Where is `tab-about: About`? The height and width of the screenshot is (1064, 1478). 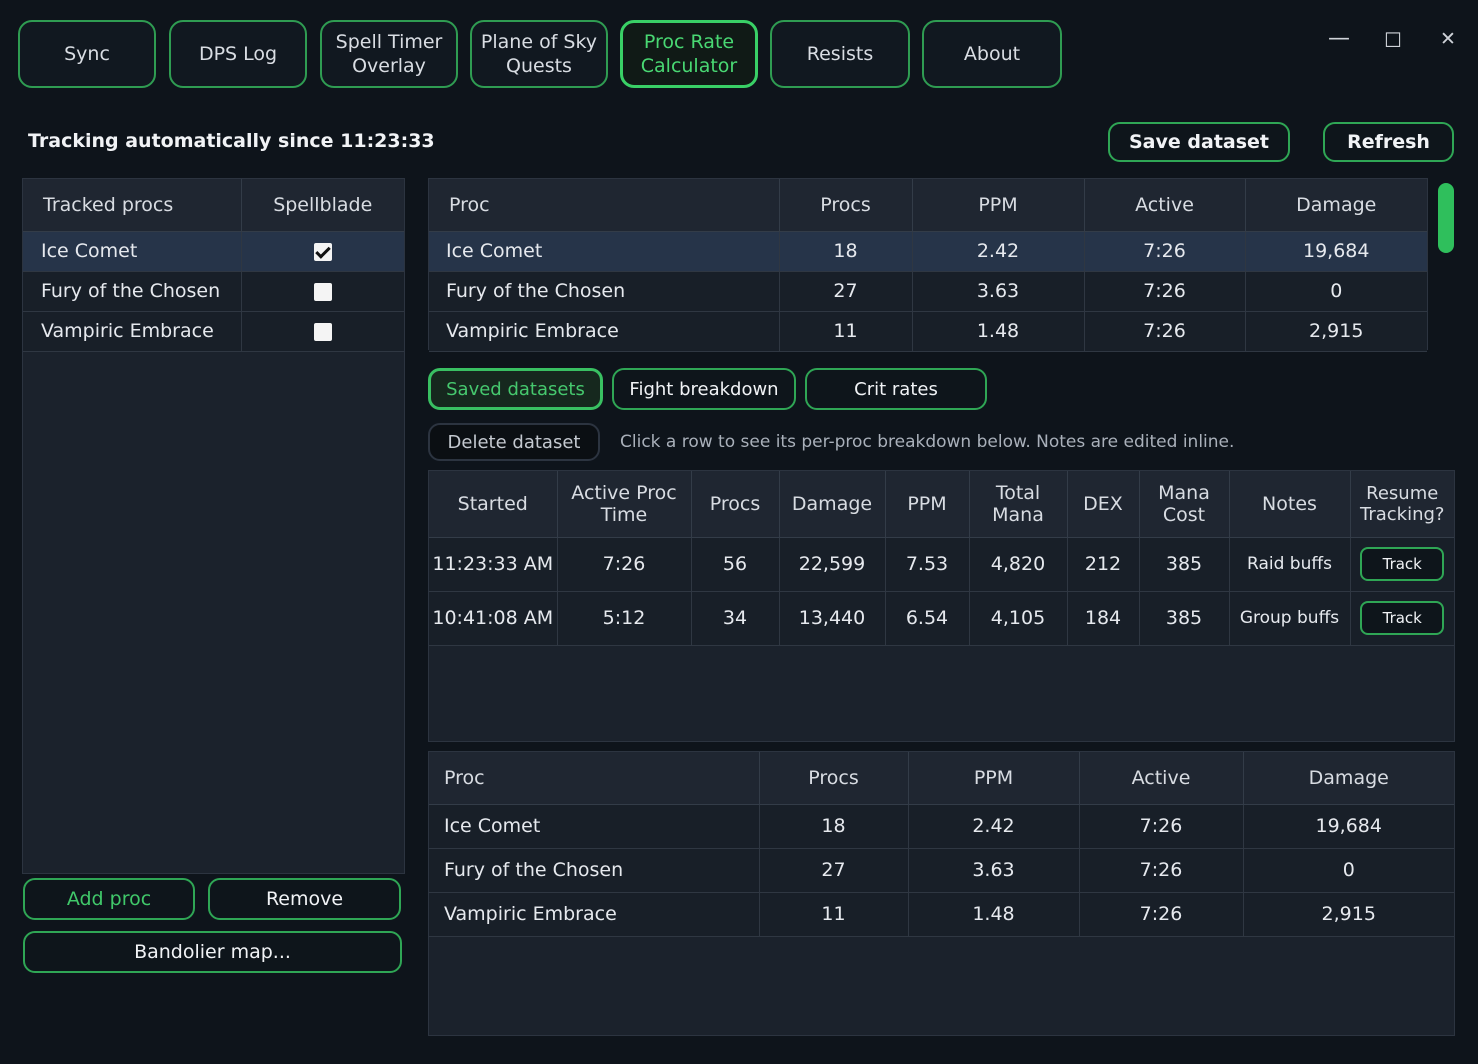 tab-about: About is located at coordinates (992, 54).